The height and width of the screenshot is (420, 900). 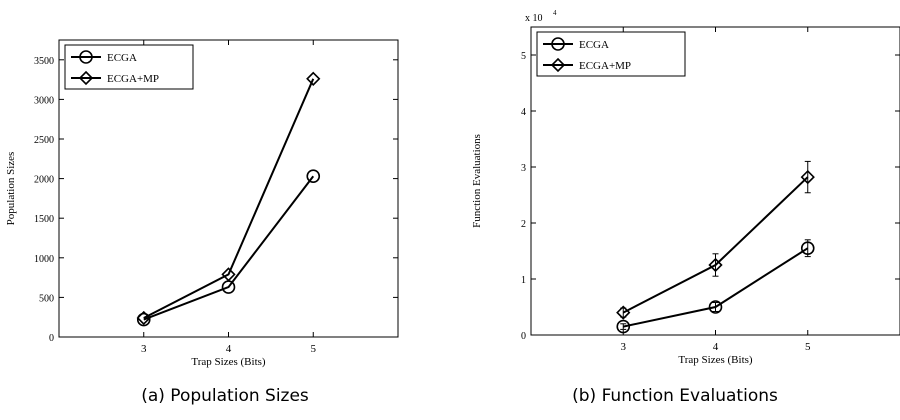 What do you see at coordinates (523, 112) in the screenshot?
I see `y-tick-label: 4` at bounding box center [523, 112].